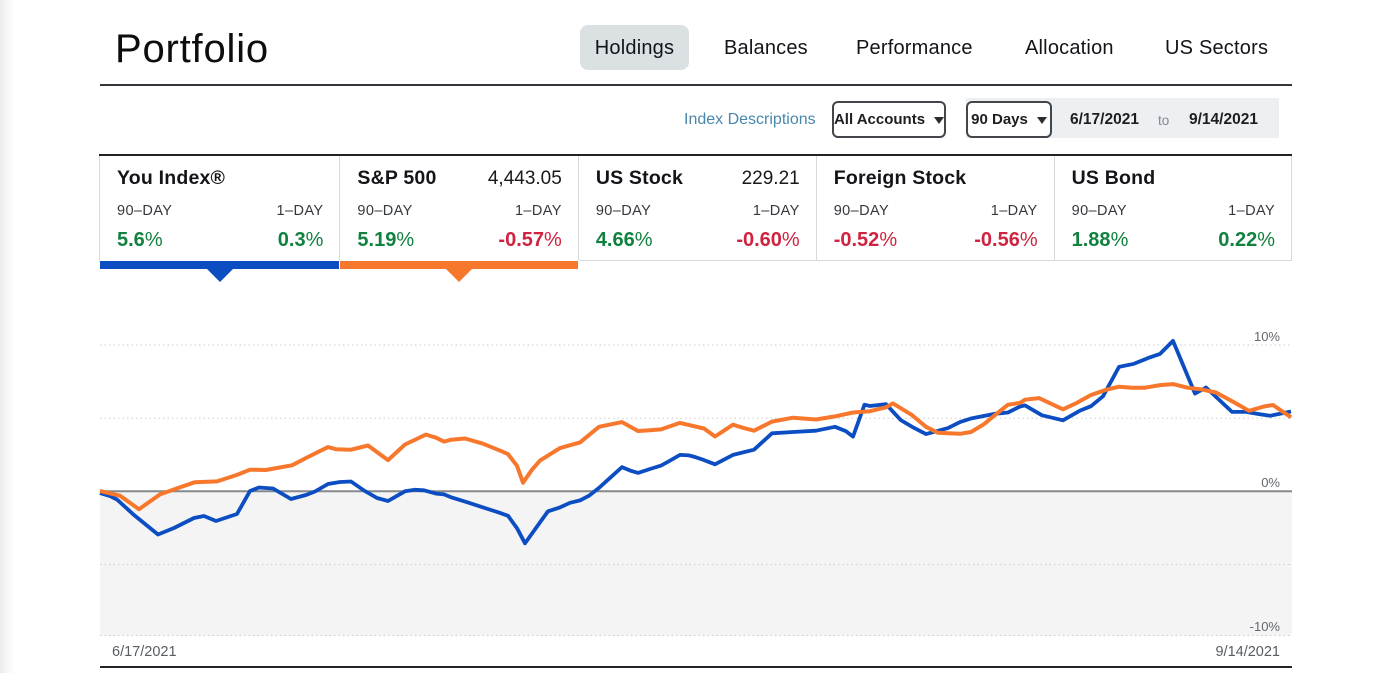  I want to click on svg-text: 0%, so click(1270, 482).